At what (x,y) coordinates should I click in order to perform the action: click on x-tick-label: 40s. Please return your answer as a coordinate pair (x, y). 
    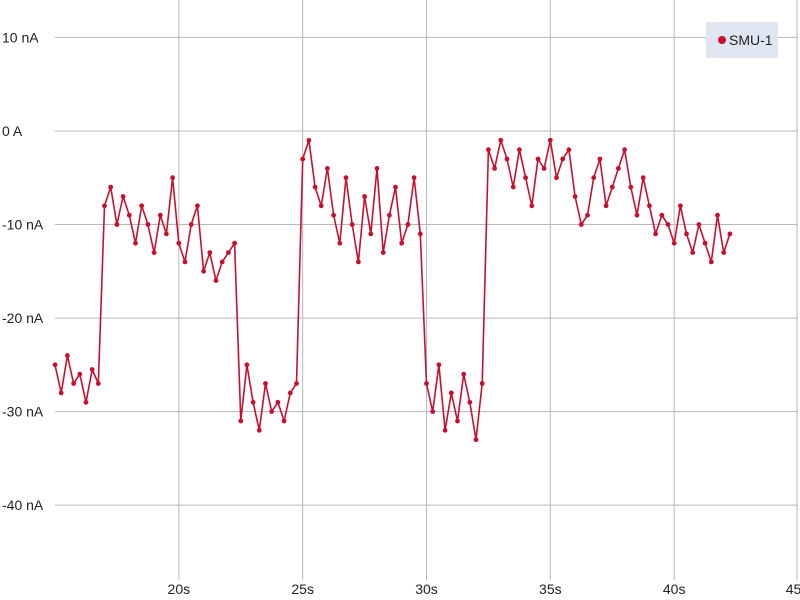
    Looking at the image, I should click on (674, 589).